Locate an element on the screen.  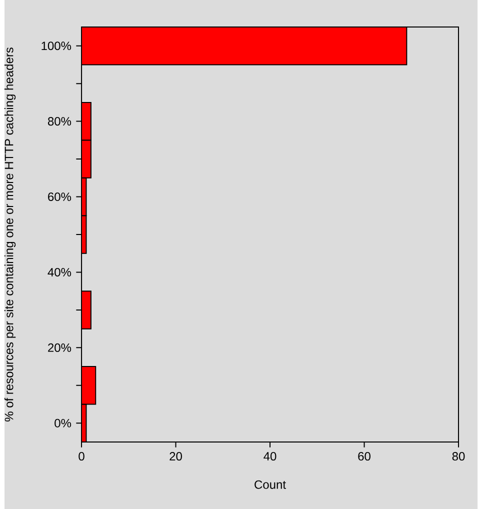
y-axis-title: % of resources per site containing one or more HTTP caching headers is located at coordinates (10, 235).